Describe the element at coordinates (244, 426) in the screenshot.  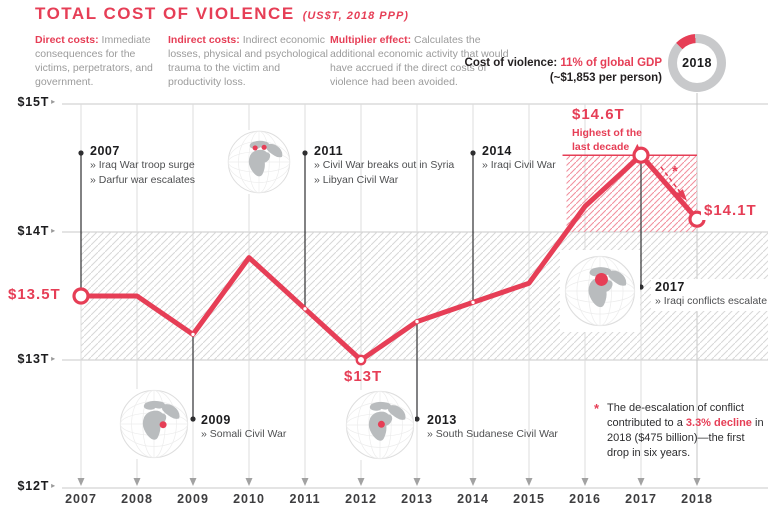
I see `event-2009: 2009 » Somali Civil War` at that location.